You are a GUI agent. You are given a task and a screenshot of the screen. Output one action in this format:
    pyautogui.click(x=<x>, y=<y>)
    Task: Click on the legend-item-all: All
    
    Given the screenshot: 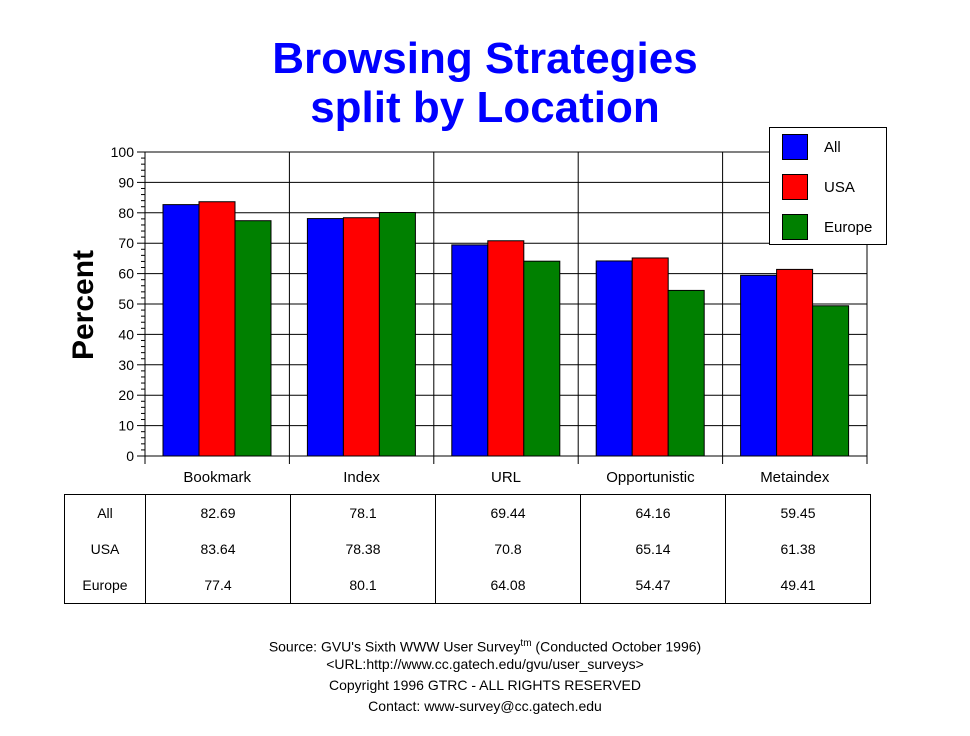 What is the action you would take?
    pyautogui.click(x=811, y=147)
    